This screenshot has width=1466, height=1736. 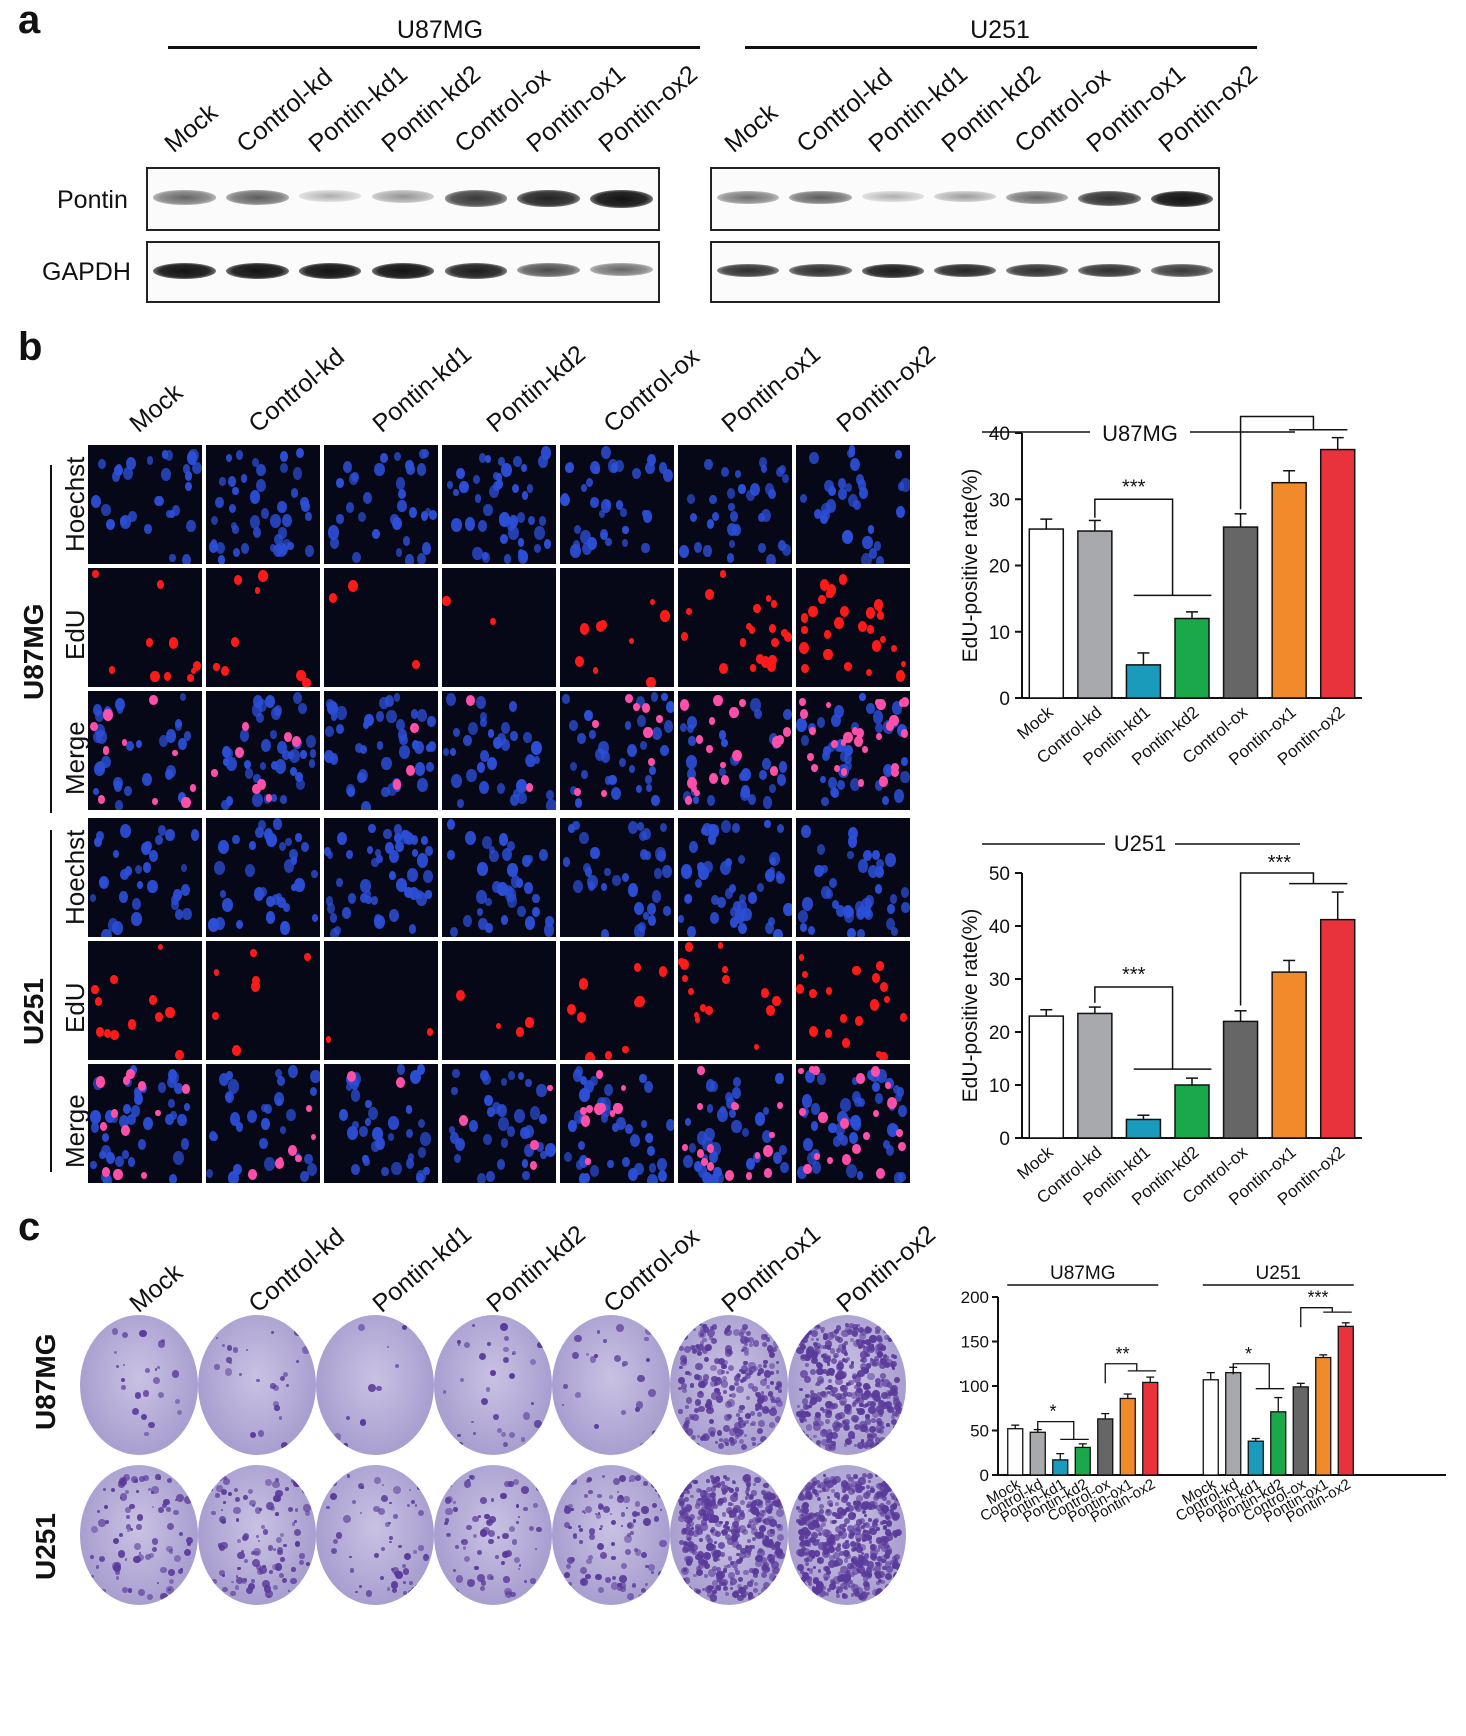 I want to click on bar, so click(x=1255, y=1458).